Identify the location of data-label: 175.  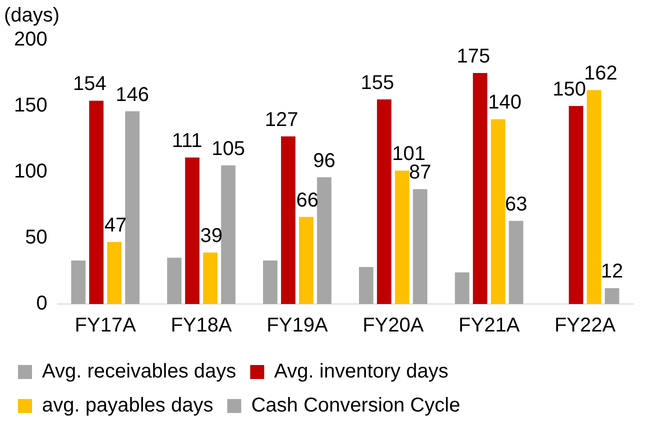
(473, 57).